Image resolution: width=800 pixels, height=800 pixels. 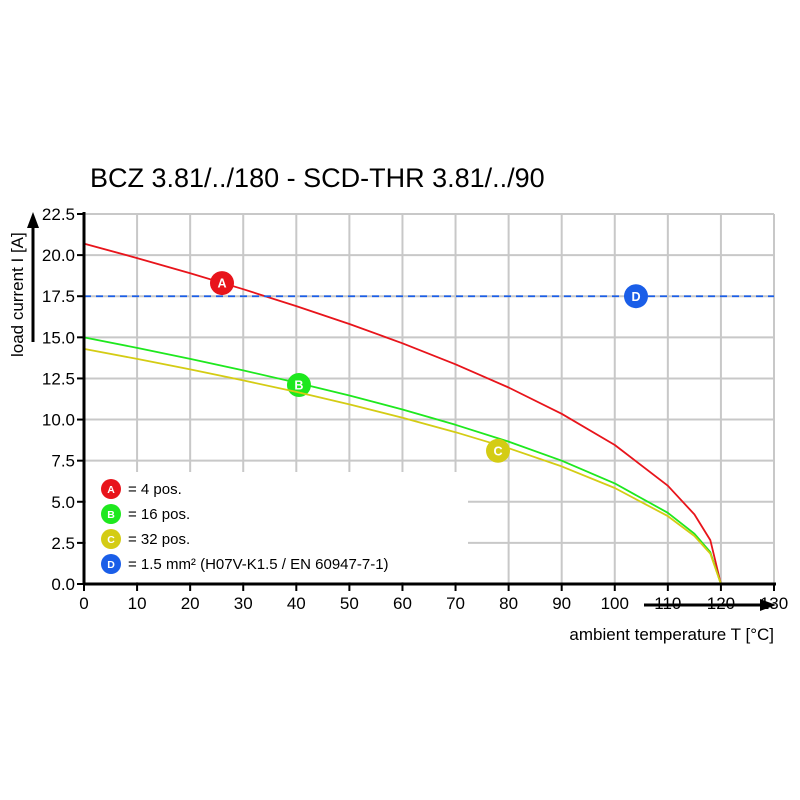 What do you see at coordinates (561, 603) in the screenshot?
I see `x-tick-label: 90` at bounding box center [561, 603].